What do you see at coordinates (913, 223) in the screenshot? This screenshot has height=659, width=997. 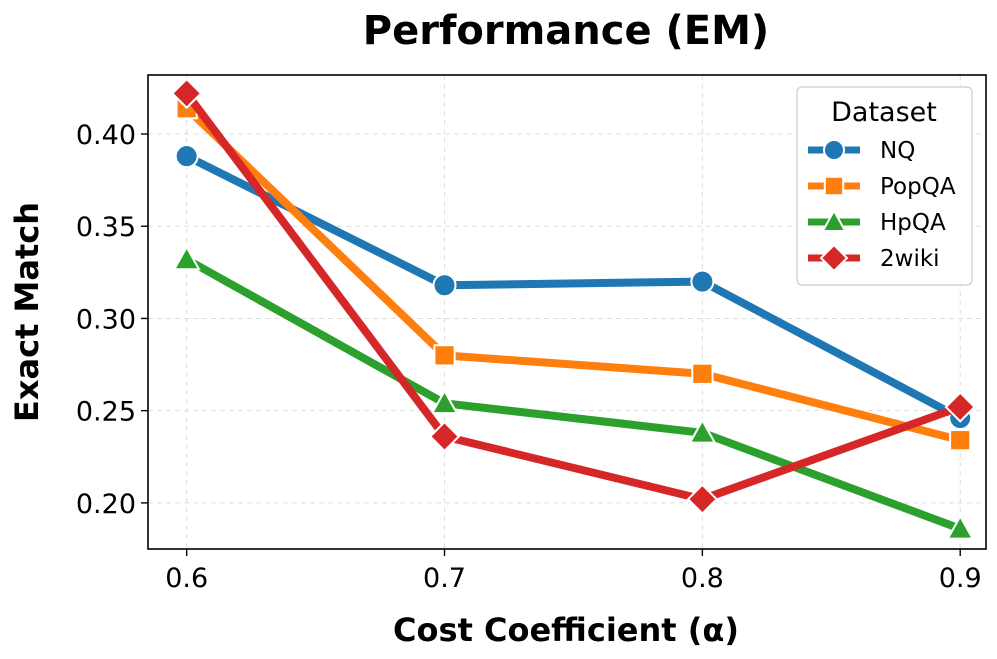 I see `legend-label-hpqa: HpQA` at bounding box center [913, 223].